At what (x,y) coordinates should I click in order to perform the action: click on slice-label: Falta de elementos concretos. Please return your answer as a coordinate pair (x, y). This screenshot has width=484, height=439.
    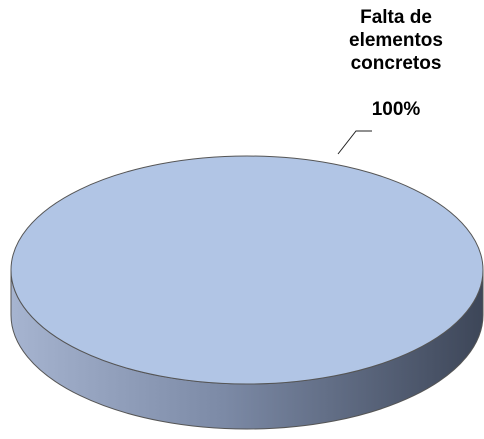
    Looking at the image, I should click on (396, 40).